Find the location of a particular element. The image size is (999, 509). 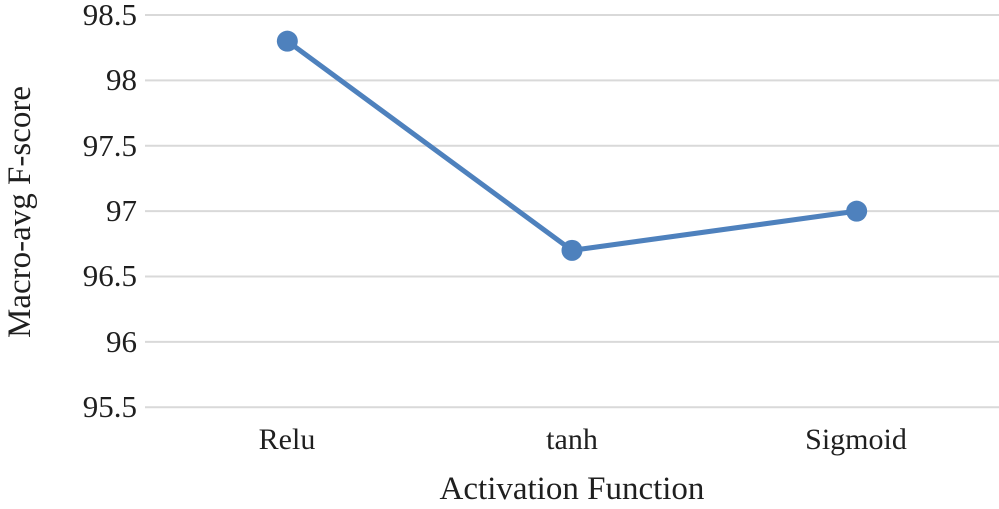

y-tick-label: 96 is located at coordinates (121, 341).